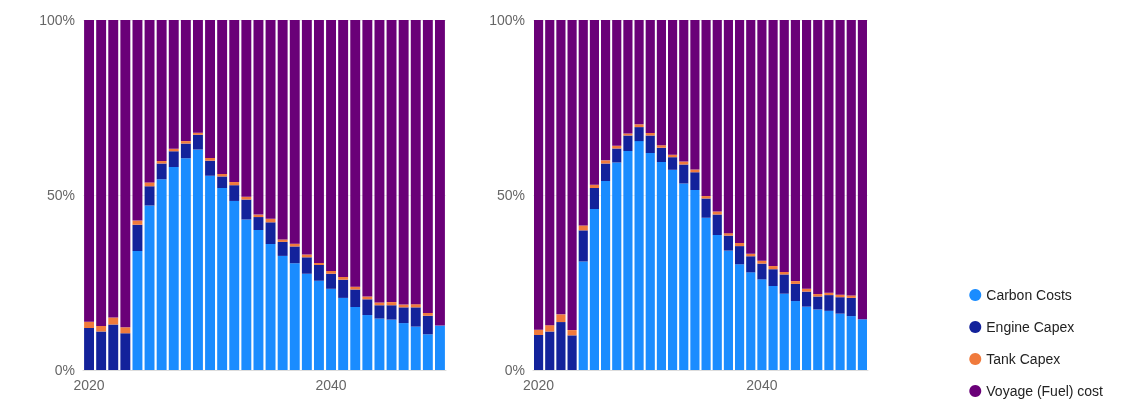 The height and width of the screenshot is (416, 1121). What do you see at coordinates (89, 385) in the screenshot?
I see `x-tick-label: 2020` at bounding box center [89, 385].